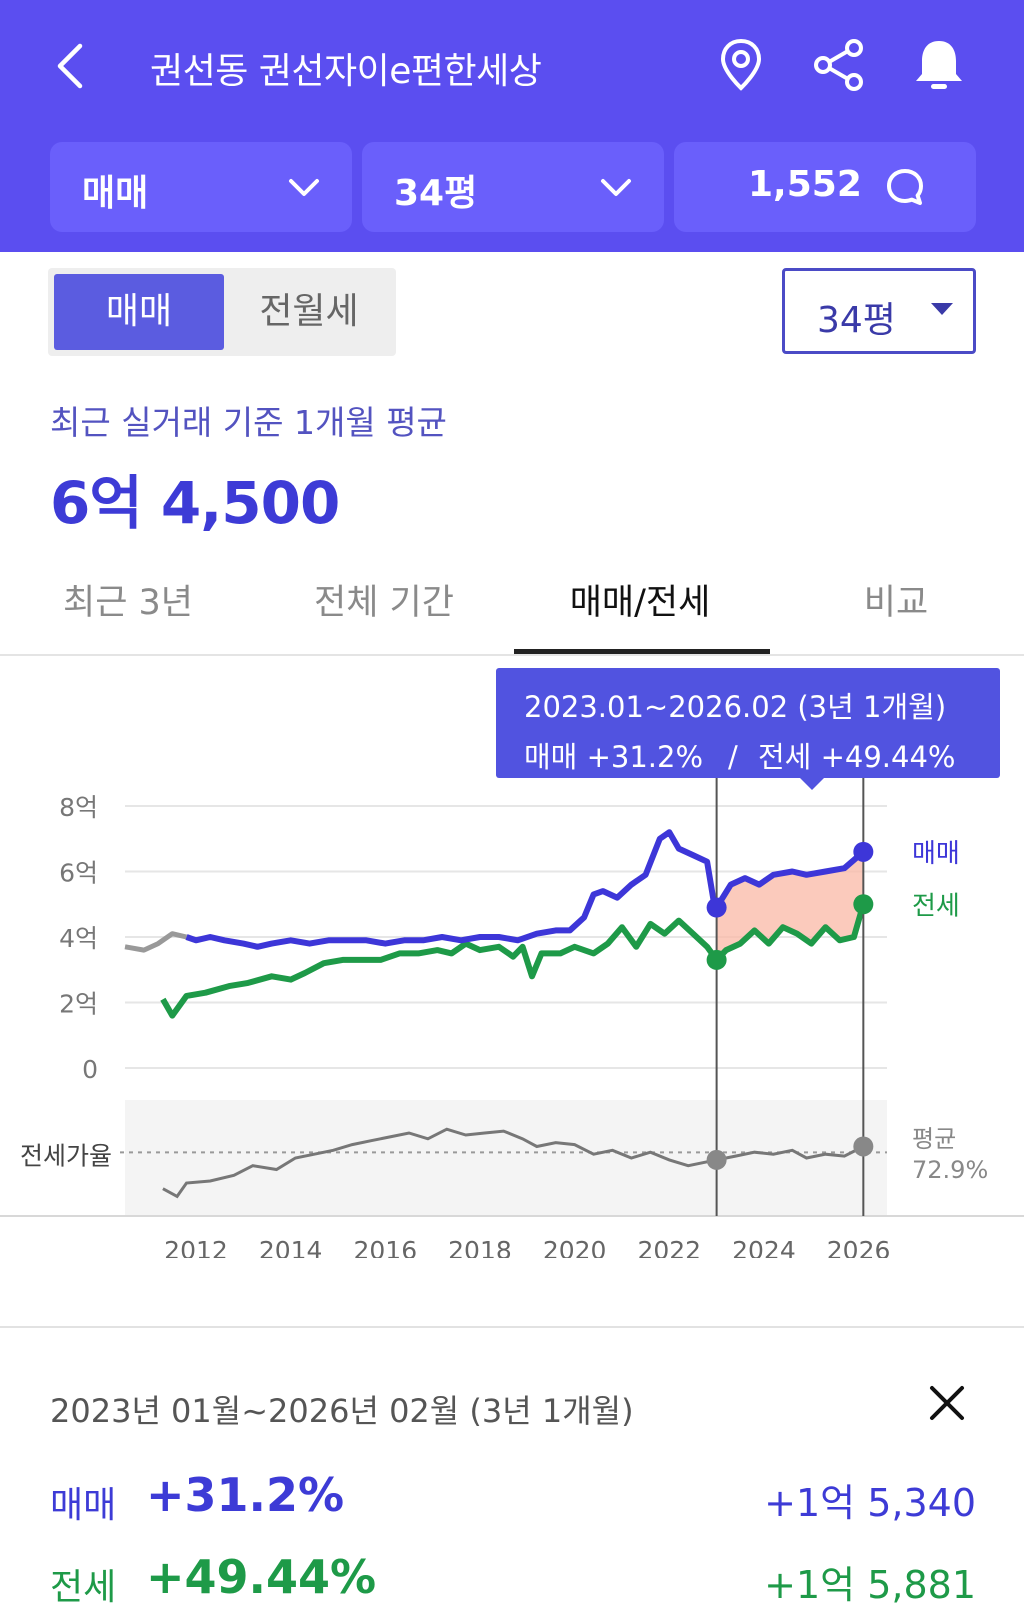  What do you see at coordinates (790, 905) in the screenshot?
I see `highlight-area` at bounding box center [790, 905].